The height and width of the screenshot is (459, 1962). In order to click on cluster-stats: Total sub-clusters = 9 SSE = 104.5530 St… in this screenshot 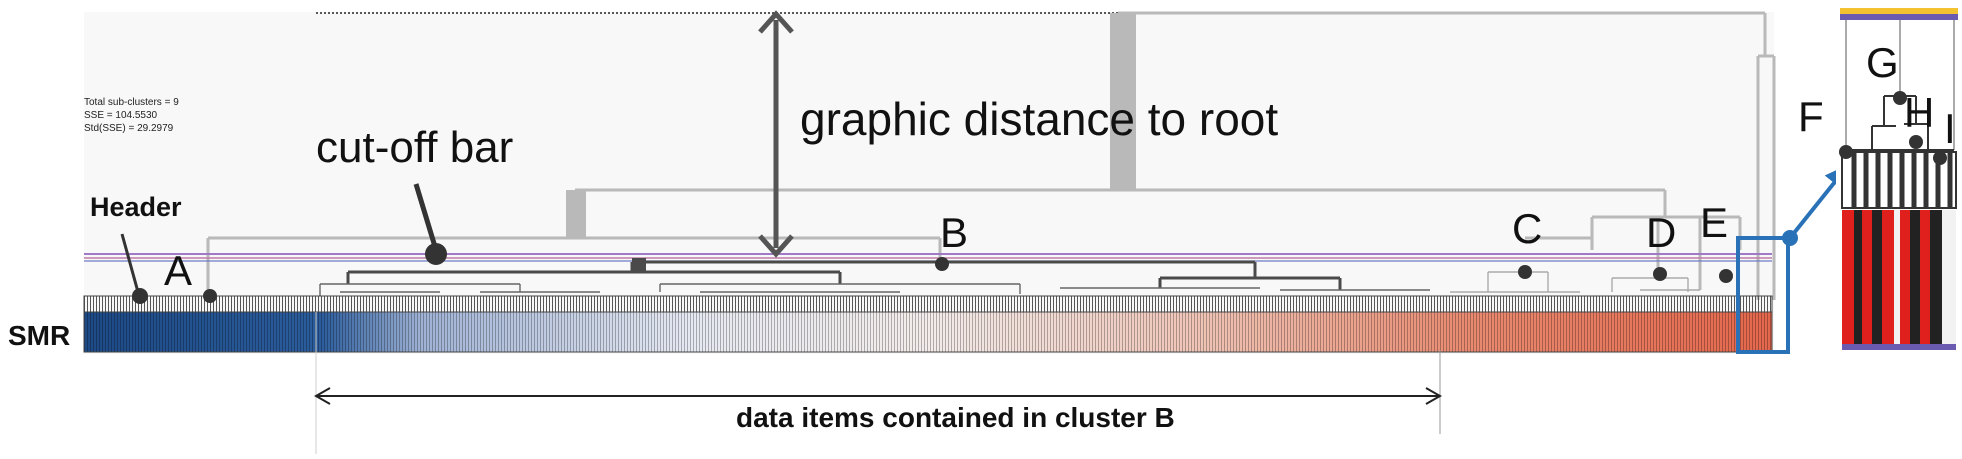, I will do `click(131, 115)`.